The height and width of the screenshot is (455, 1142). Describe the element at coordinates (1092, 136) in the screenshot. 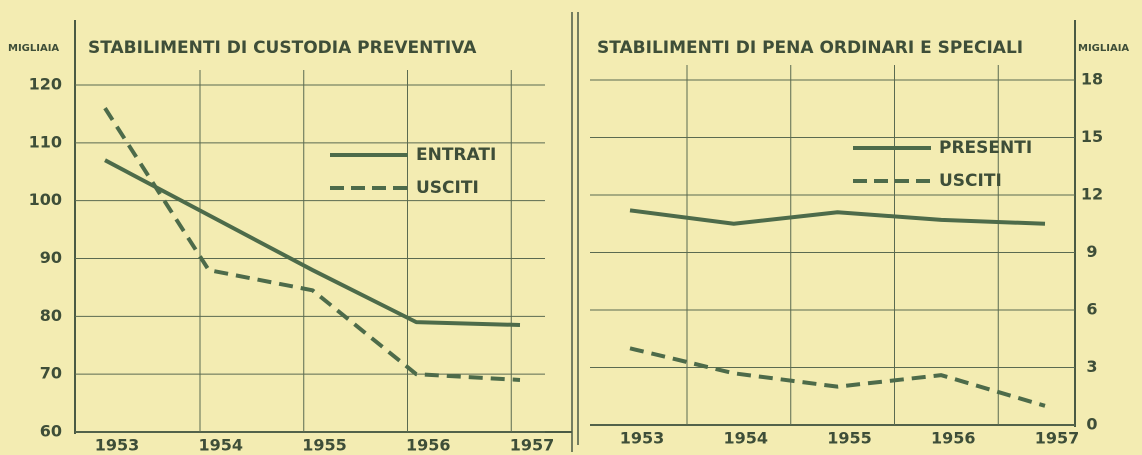

I see `y-tick-label: 15` at that location.